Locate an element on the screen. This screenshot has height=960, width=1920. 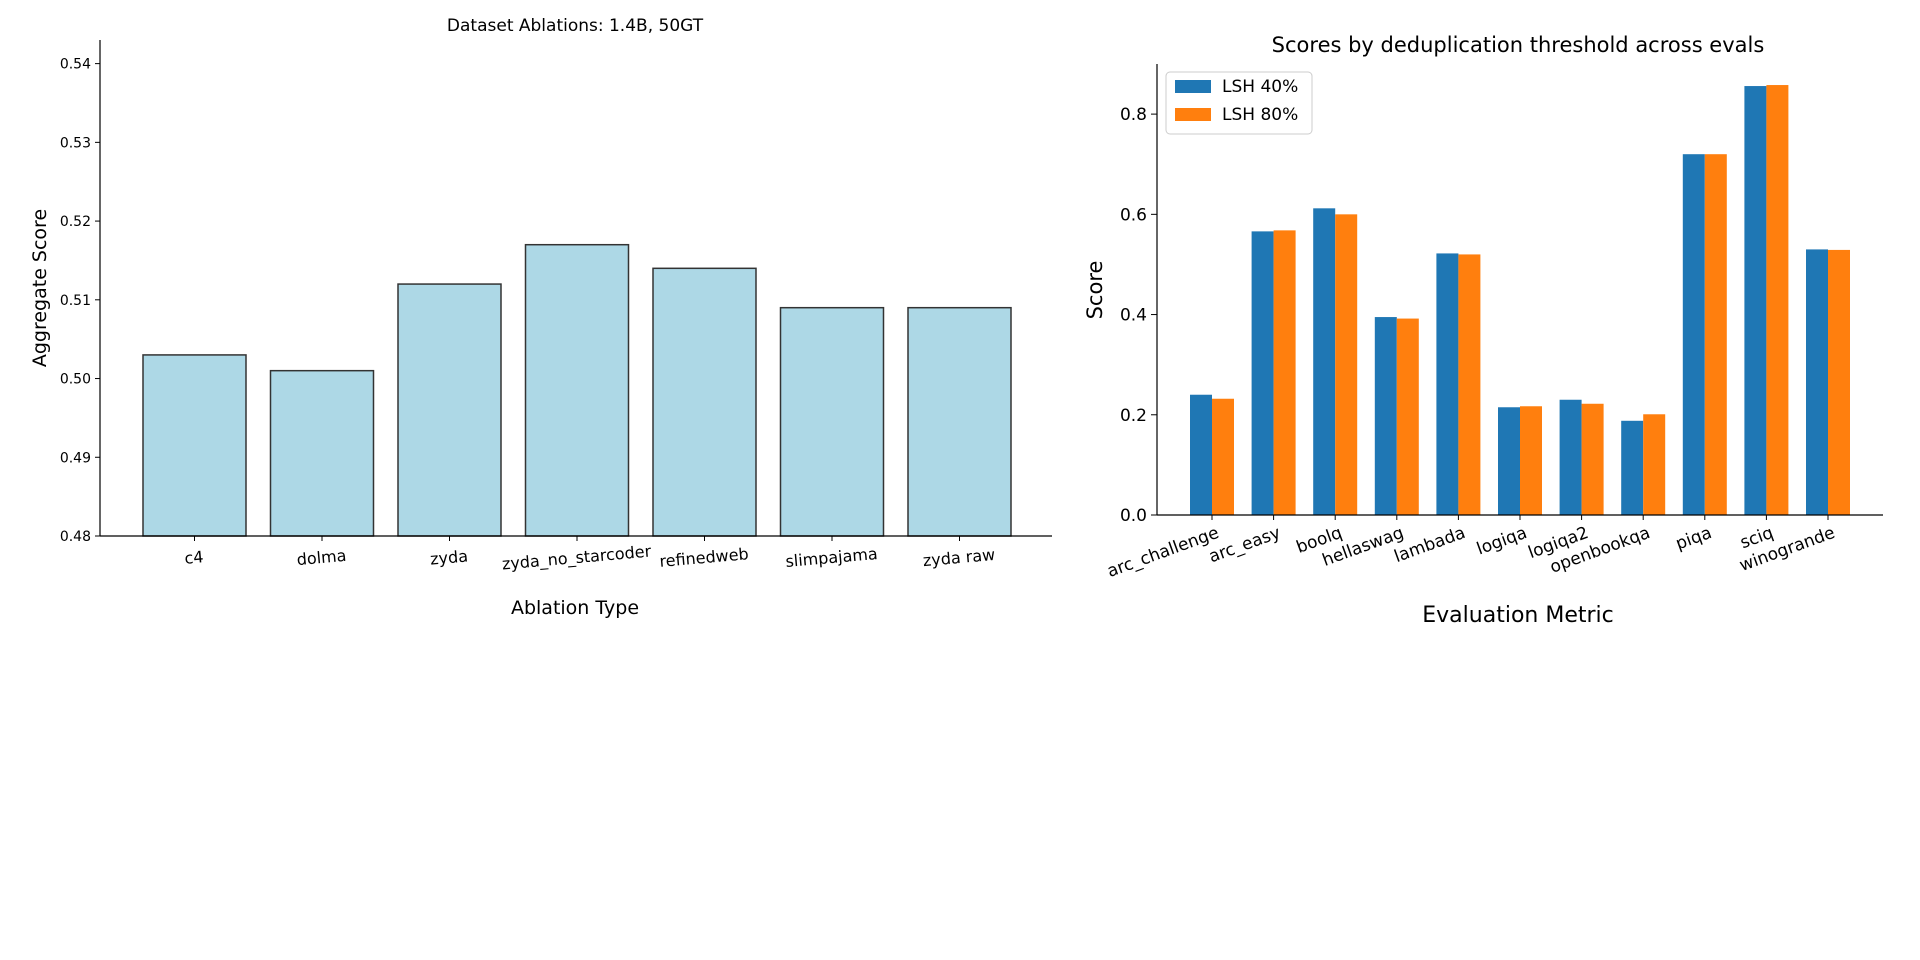
x-tick-label: c4 is located at coordinates (194, 557).